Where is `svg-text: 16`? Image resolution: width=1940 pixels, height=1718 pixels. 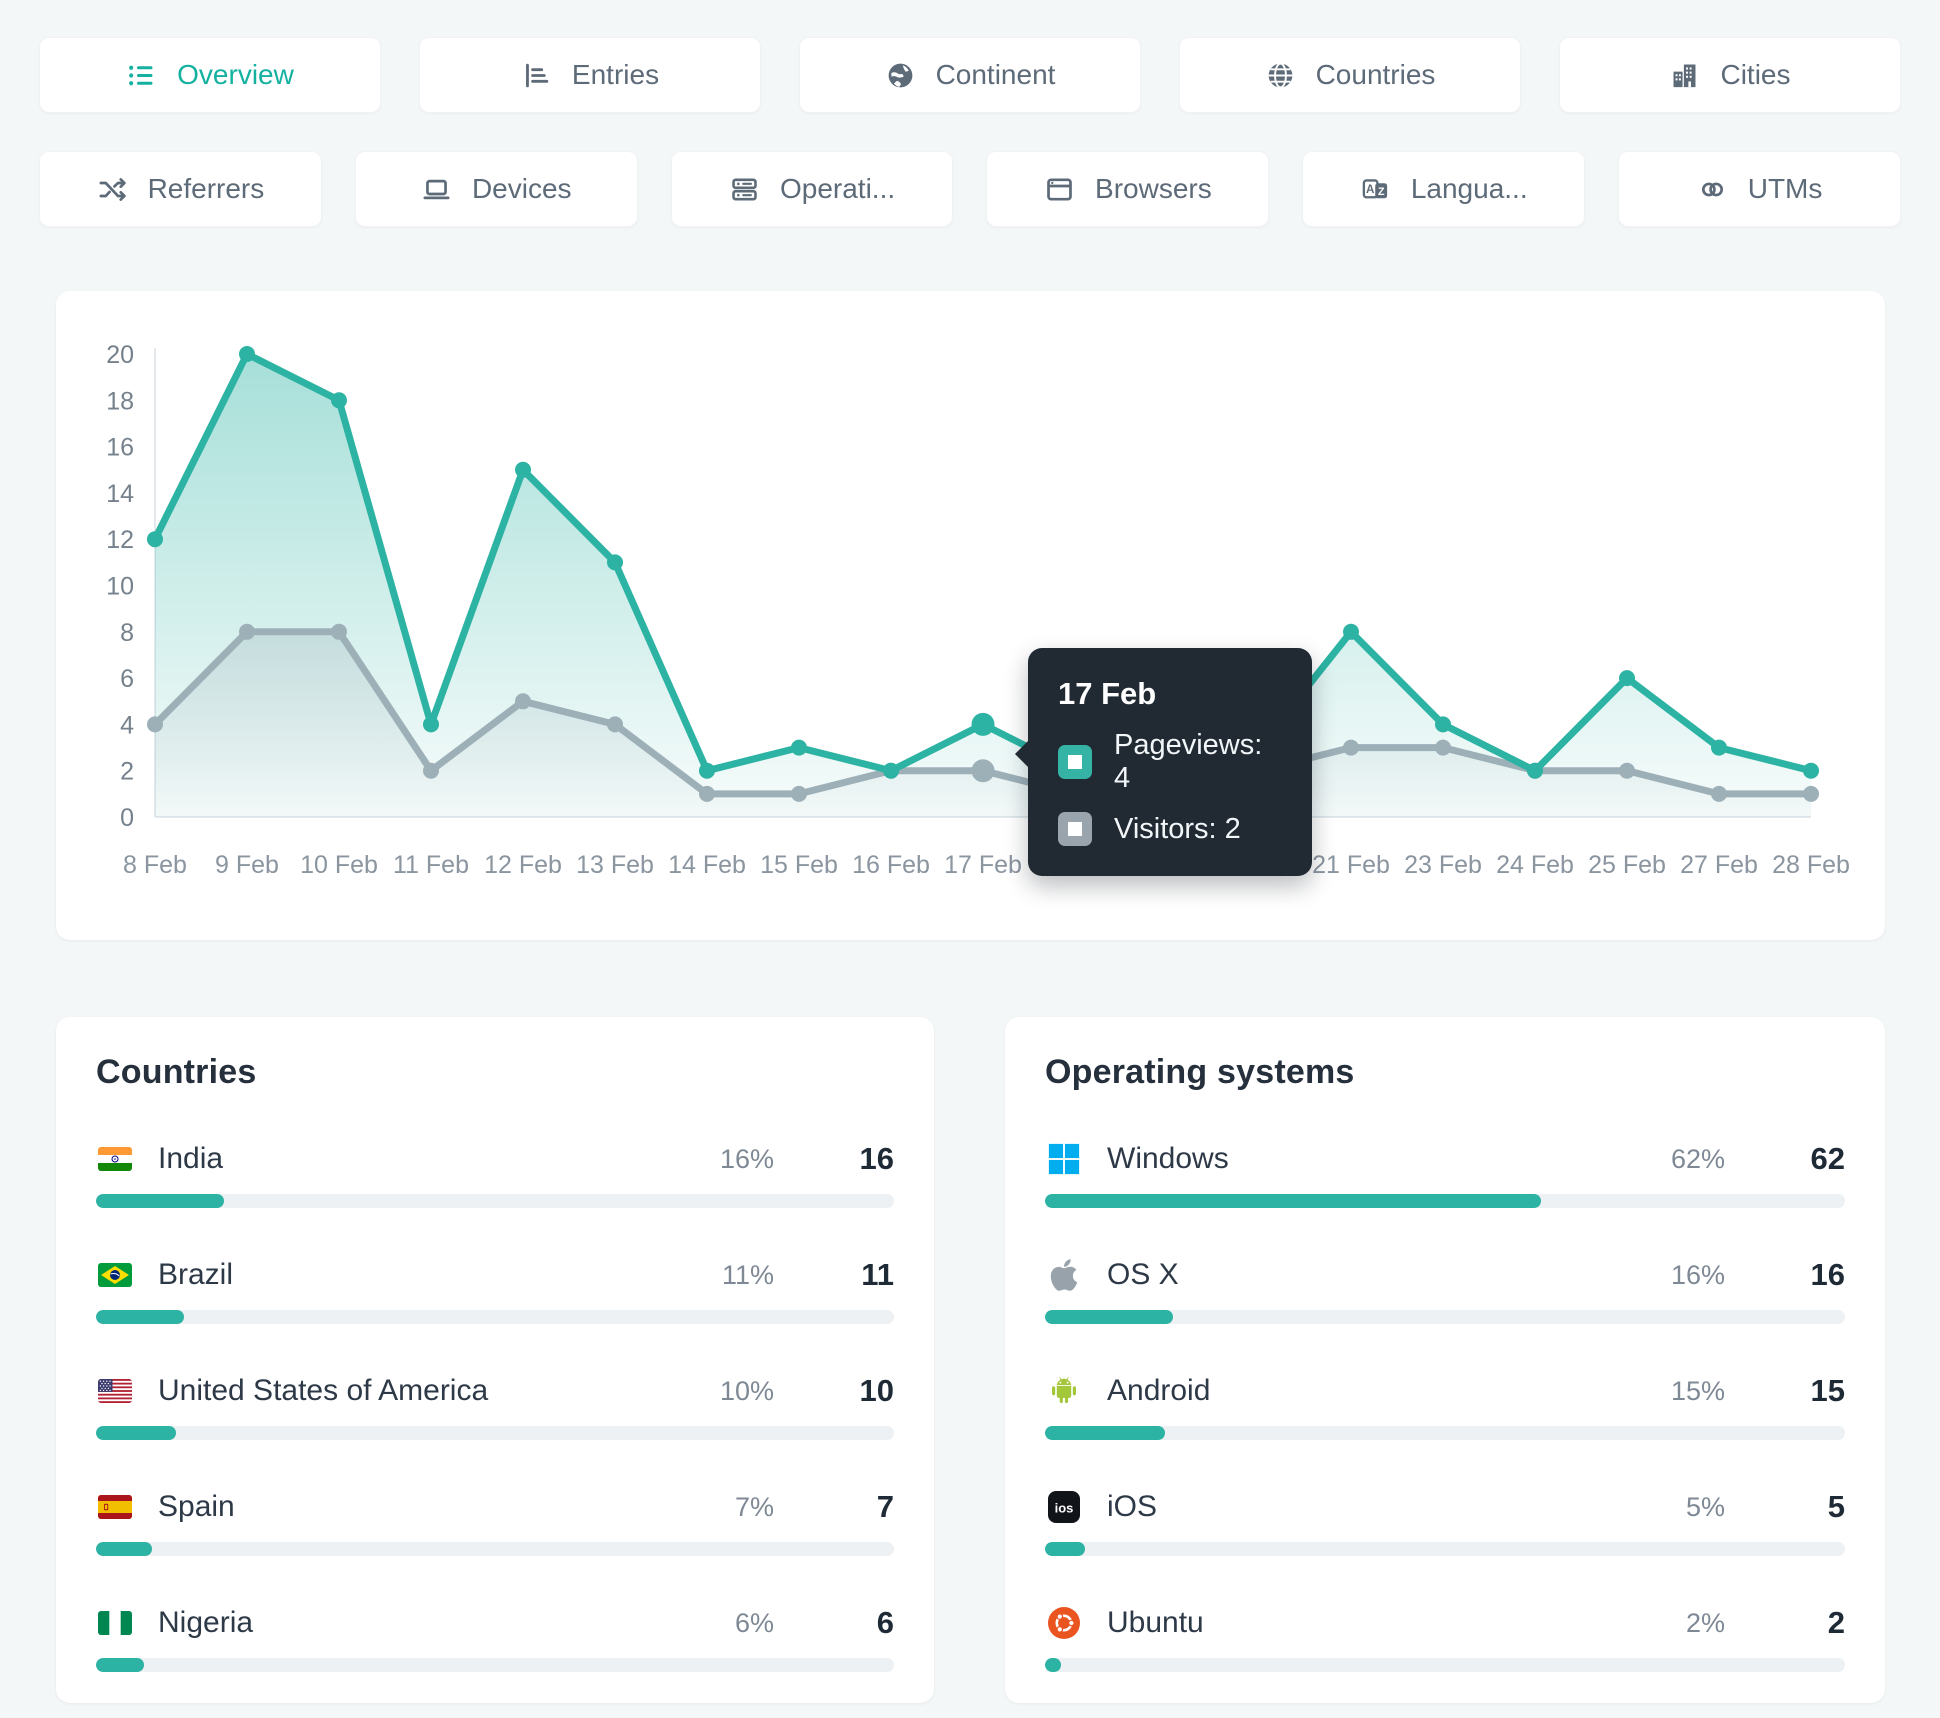
svg-text: 16 is located at coordinates (120, 448).